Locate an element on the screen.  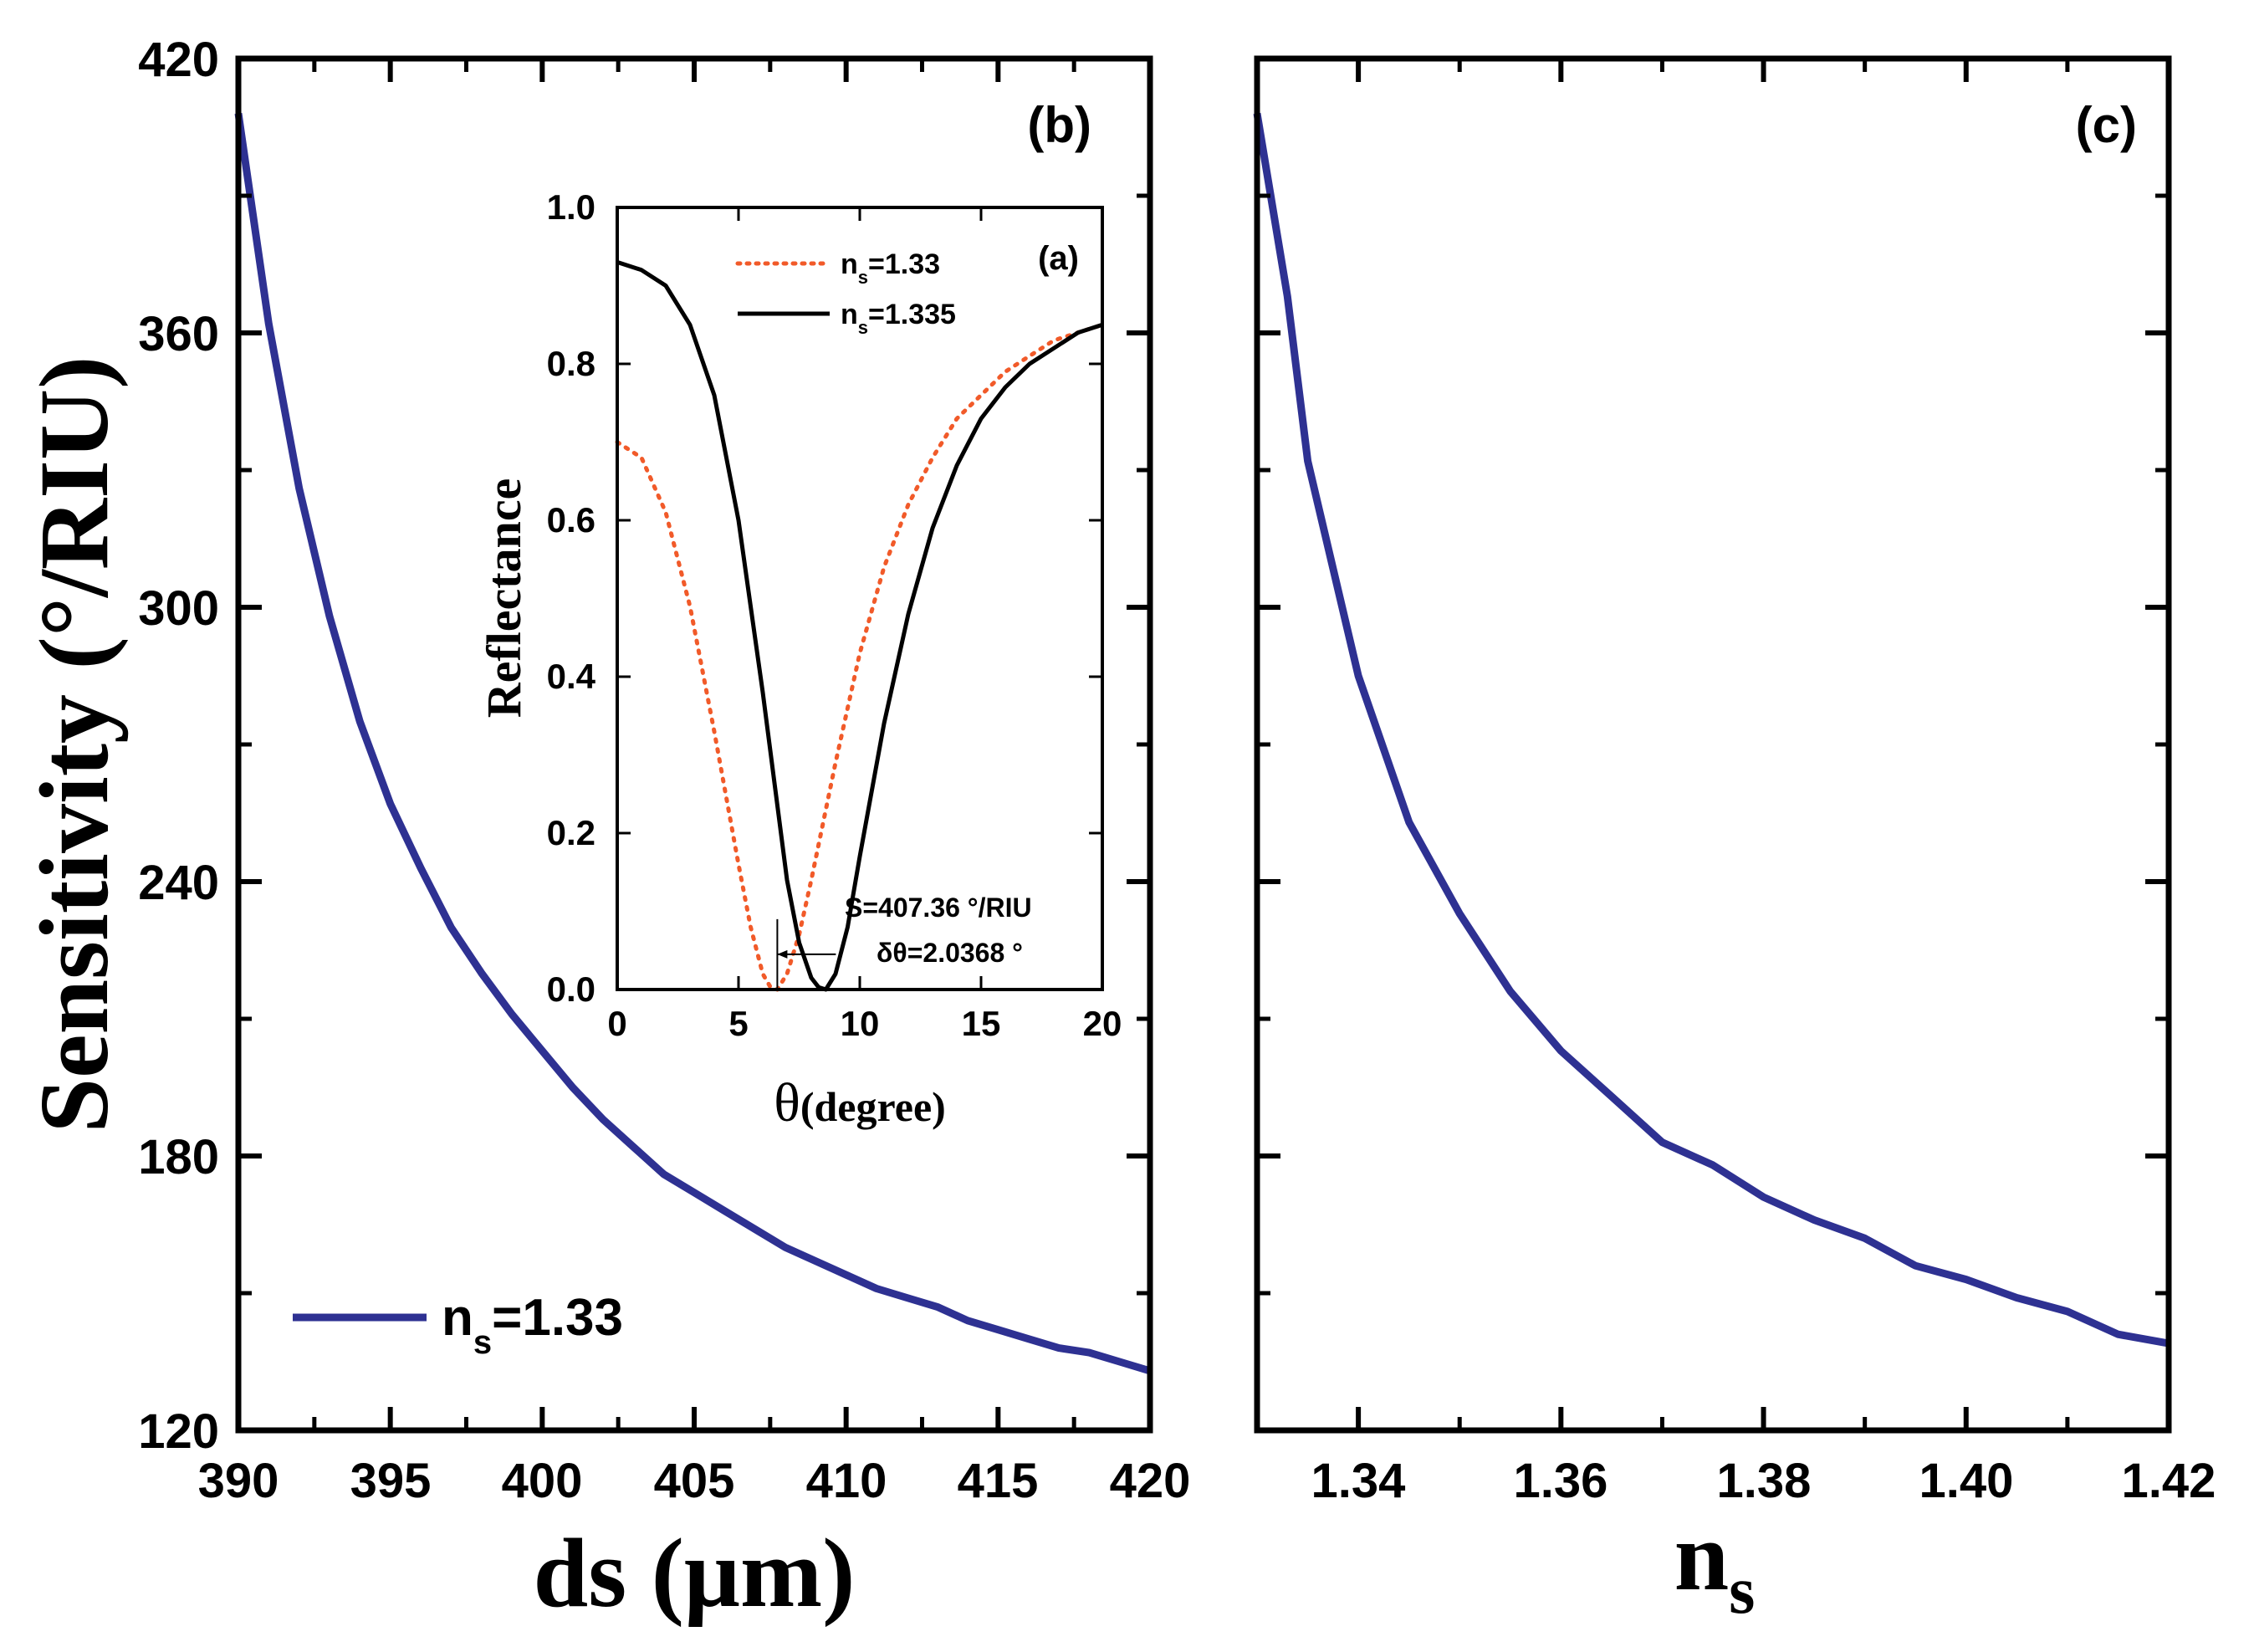
inset-a-xtick-label: 20 is located at coordinates (1102, 1024).